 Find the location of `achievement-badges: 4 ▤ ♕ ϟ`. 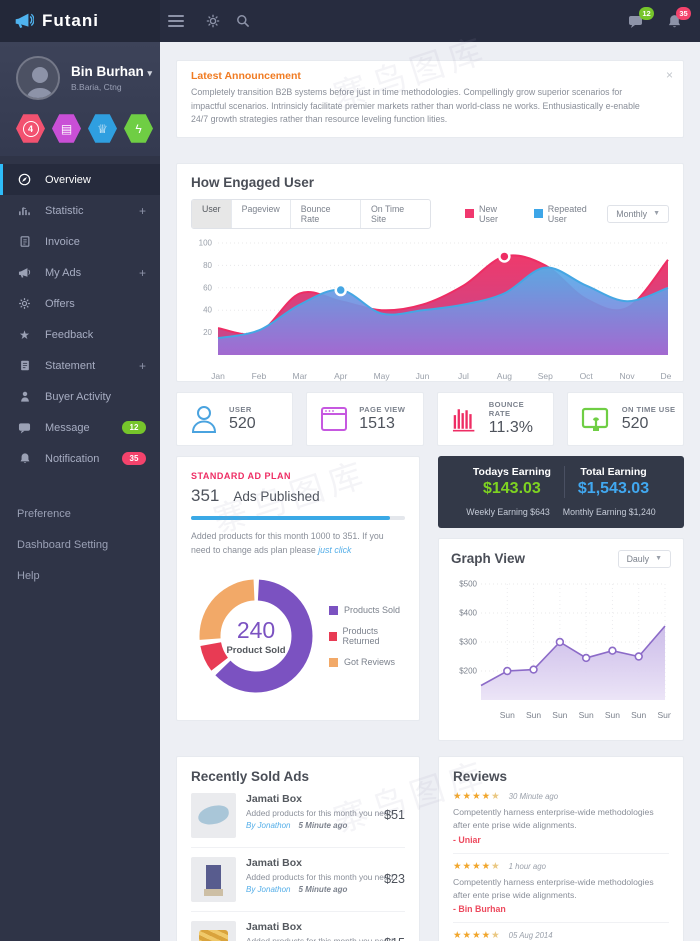

achievement-badges: 4 ▤ ♕ ϟ is located at coordinates (88, 128).